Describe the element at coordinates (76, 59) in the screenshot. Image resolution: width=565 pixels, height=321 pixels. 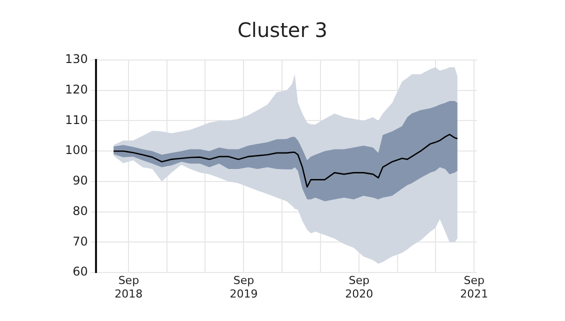
I see `y-tick-label: 130` at that location.